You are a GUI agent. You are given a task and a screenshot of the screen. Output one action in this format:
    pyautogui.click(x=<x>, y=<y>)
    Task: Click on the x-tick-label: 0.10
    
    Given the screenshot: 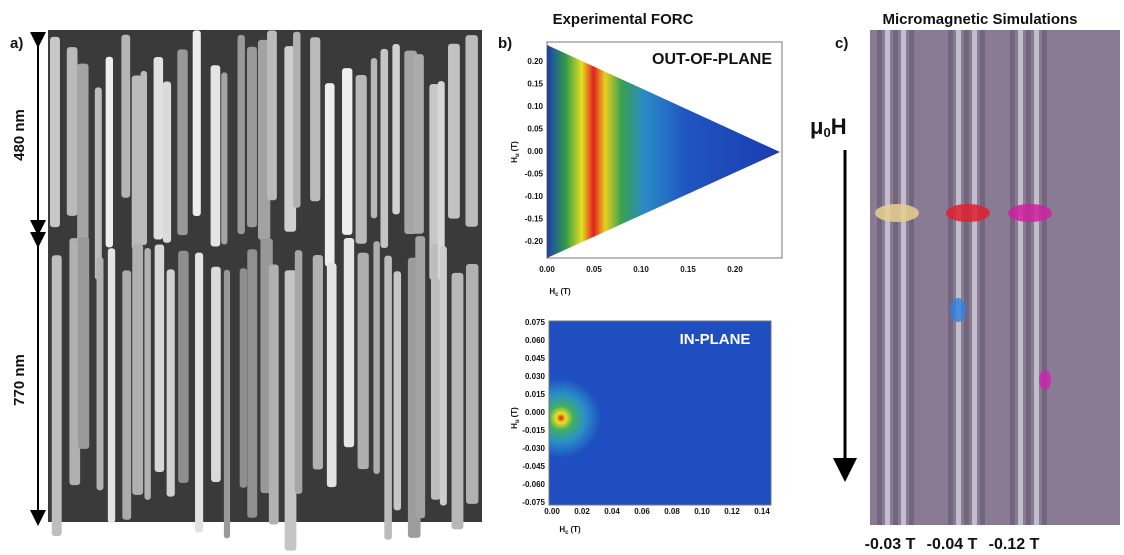 What is the action you would take?
    pyautogui.click(x=641, y=269)
    